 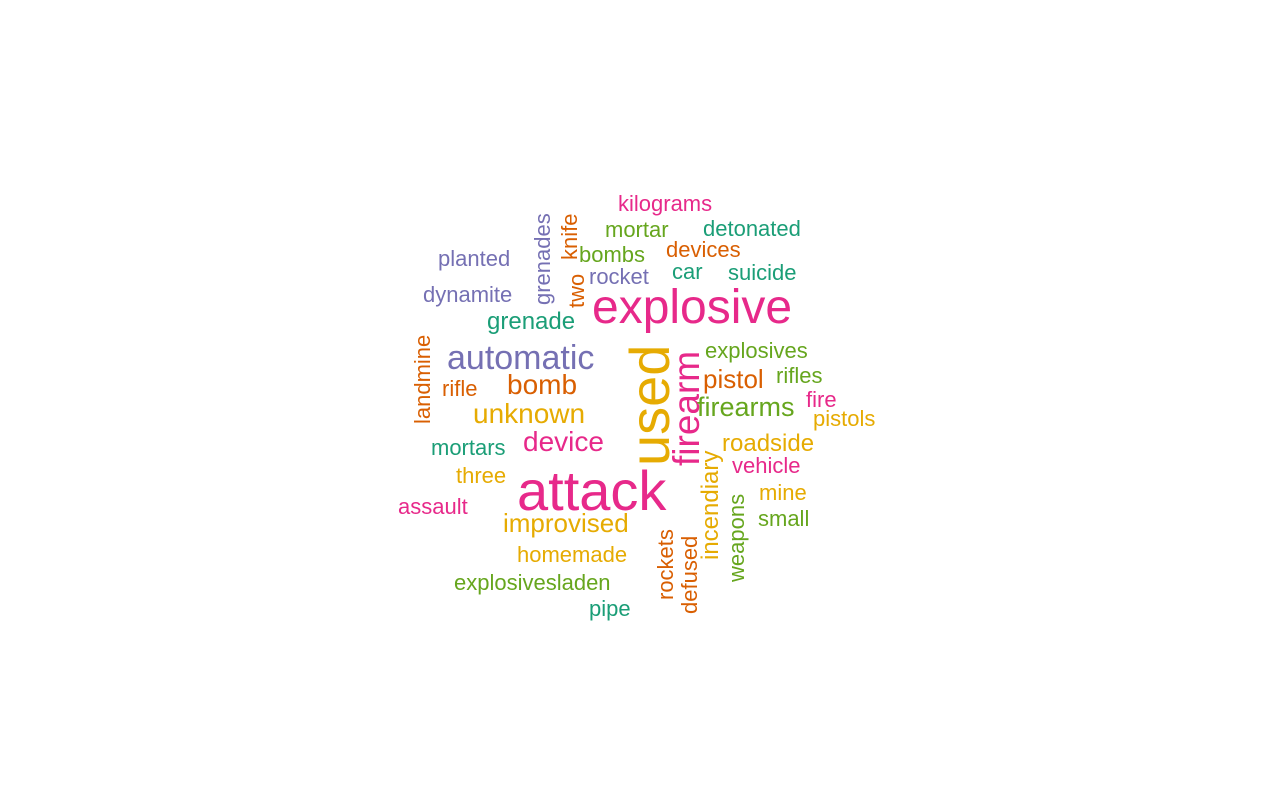 I want to click on word-improvised: improvised, so click(x=566, y=523).